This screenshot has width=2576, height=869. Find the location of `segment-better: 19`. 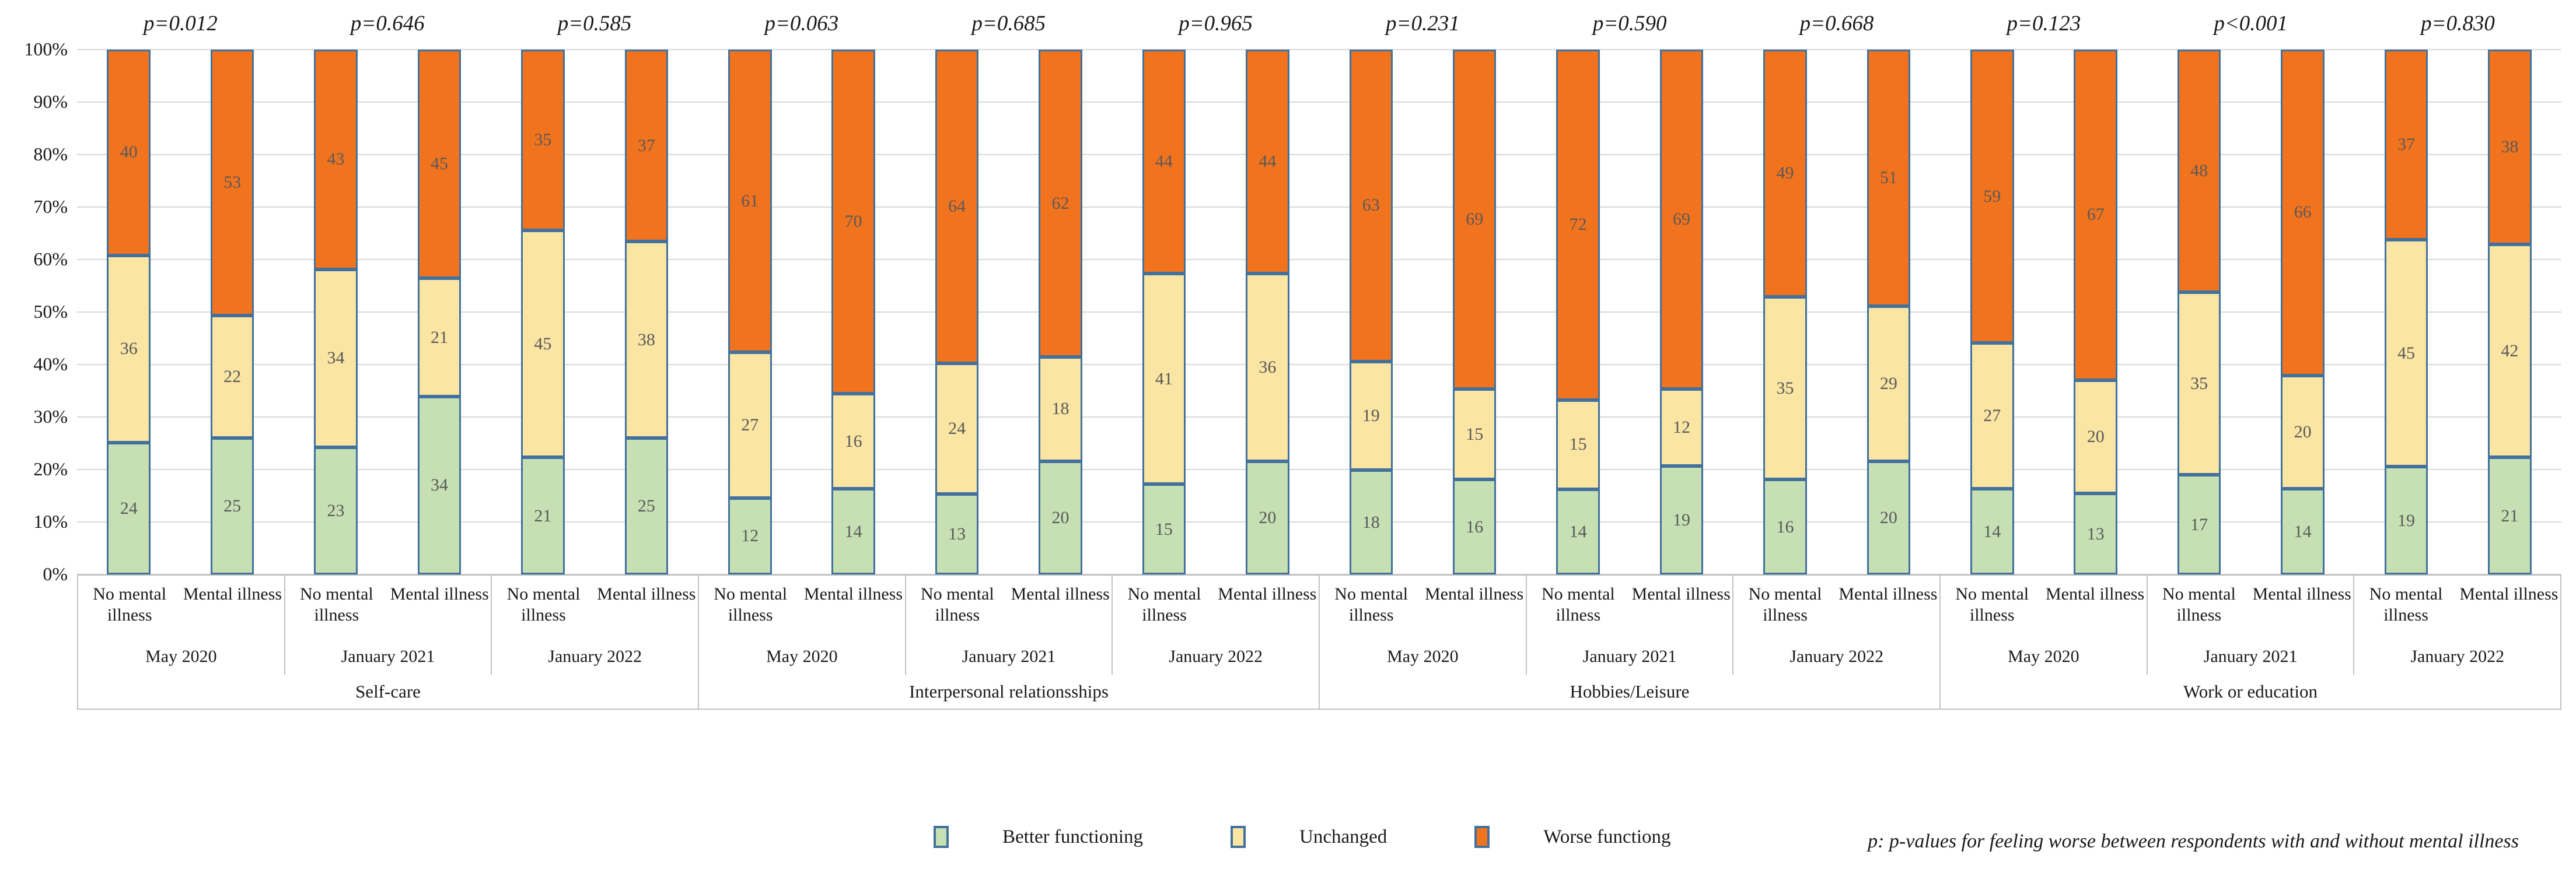

segment-better: 19 is located at coordinates (2406, 520).